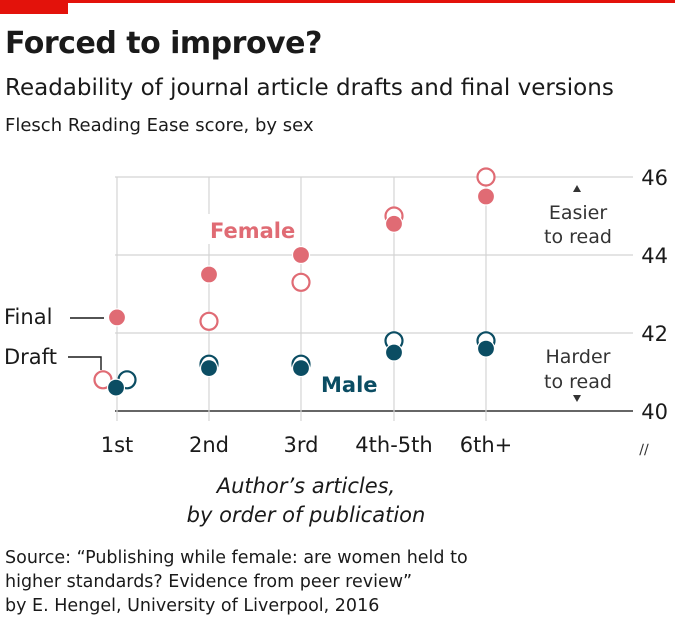  I want to click on chart-title: Forced to improve?, so click(163, 43).